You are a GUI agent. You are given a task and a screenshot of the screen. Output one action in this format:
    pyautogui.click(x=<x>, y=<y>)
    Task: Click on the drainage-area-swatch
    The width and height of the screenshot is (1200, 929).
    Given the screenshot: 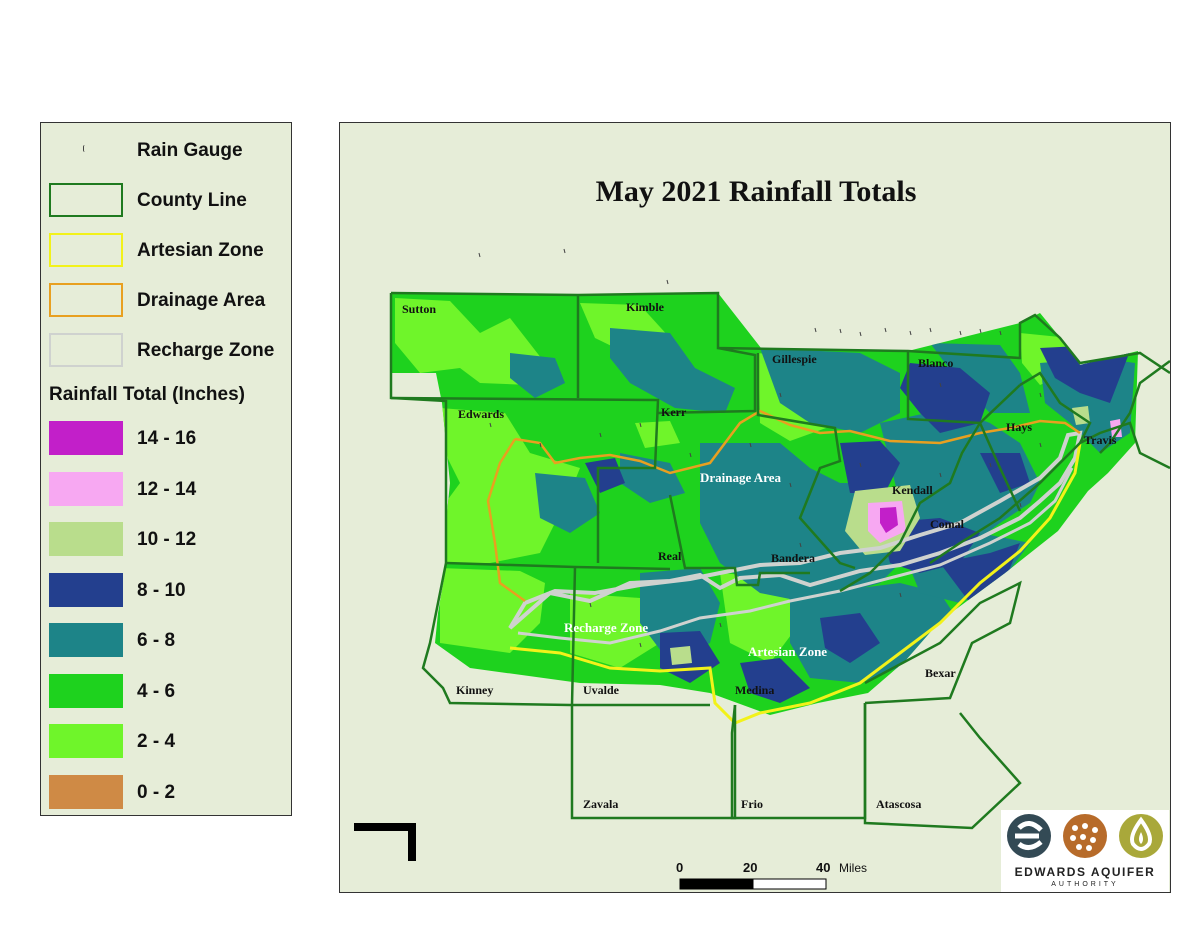 What is the action you would take?
    pyautogui.click(x=86, y=300)
    